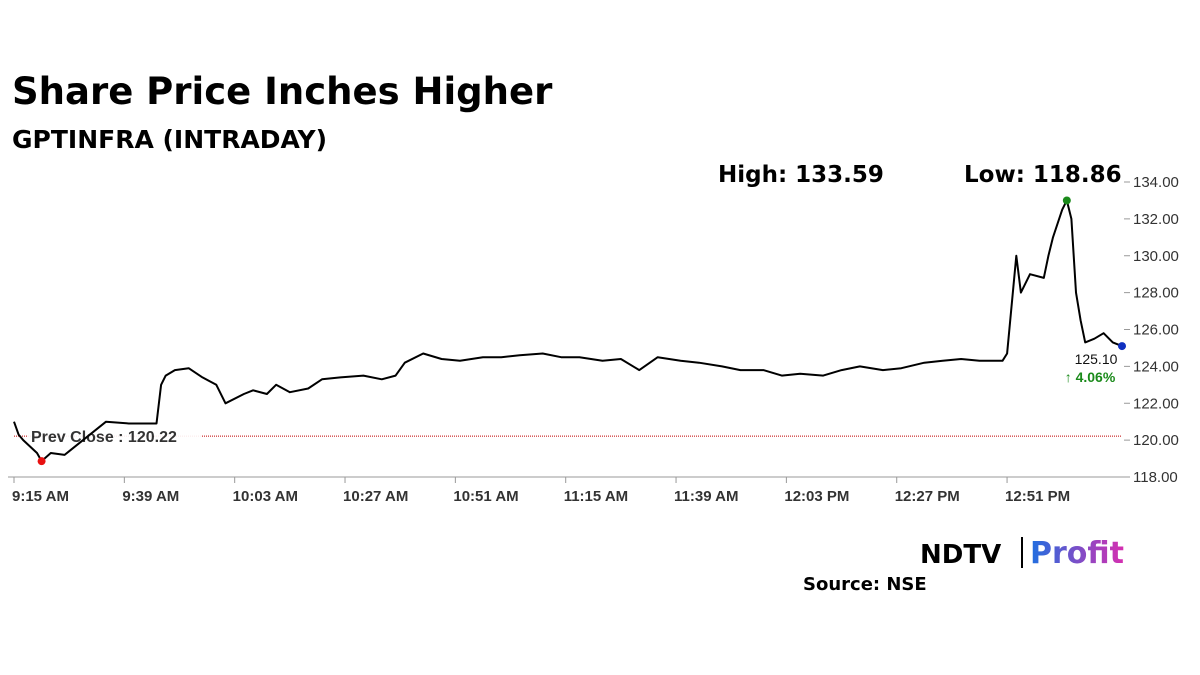 The image size is (1200, 675). I want to click on chart-subtitle: GPTINFRA (INTRADAY), so click(169, 139).